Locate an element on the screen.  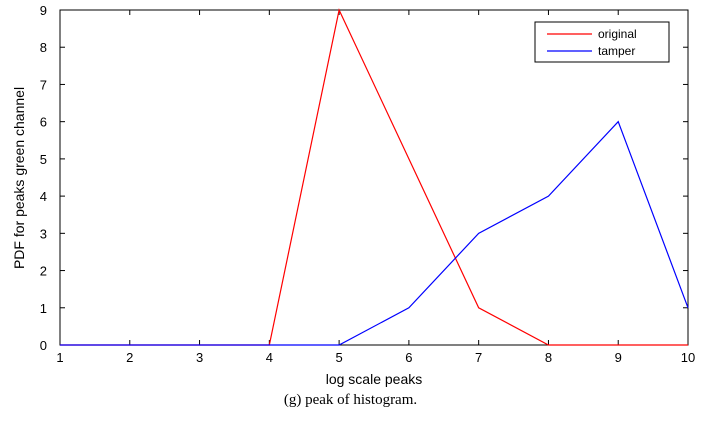
x-tick-label: 9 is located at coordinates (618, 357).